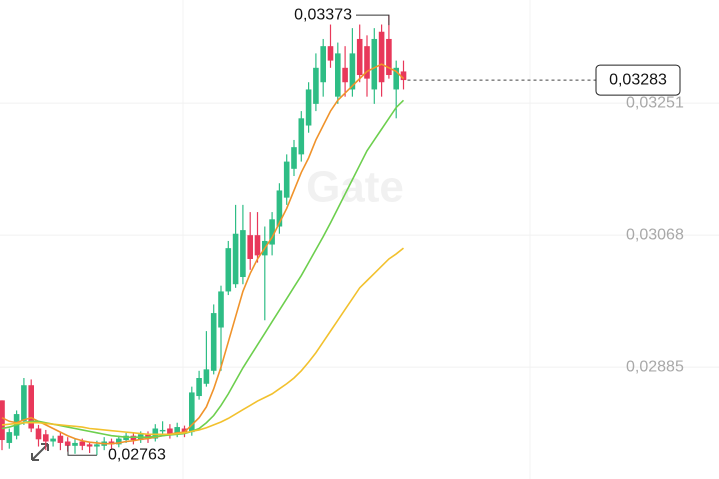 This screenshot has width=719, height=479. I want to click on watermark: Gate, so click(355, 187).